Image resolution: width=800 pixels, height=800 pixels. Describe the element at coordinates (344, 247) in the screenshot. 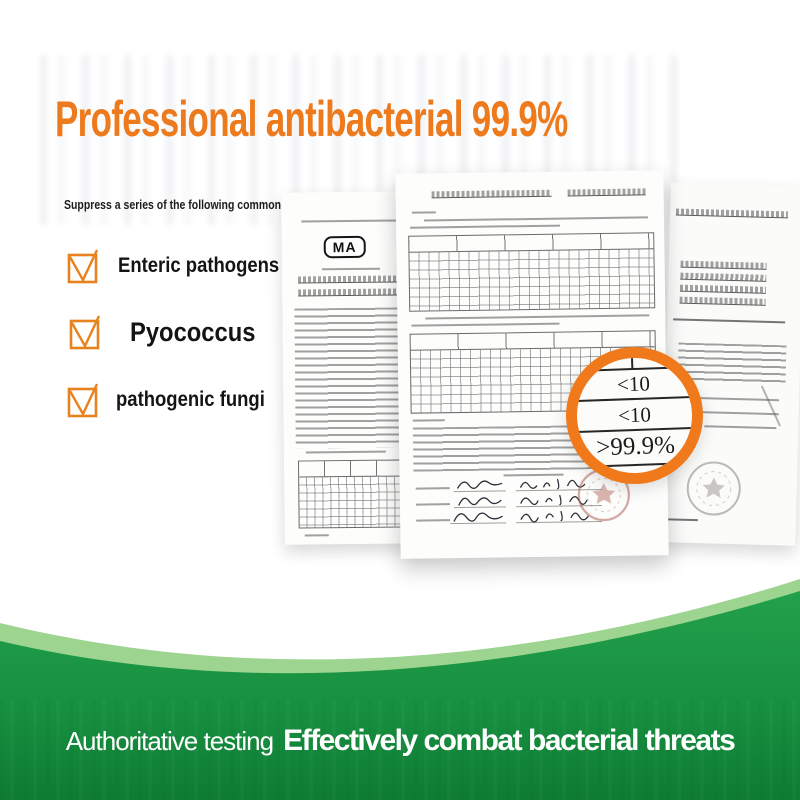

I see `cma-certification-logo: MA` at that location.